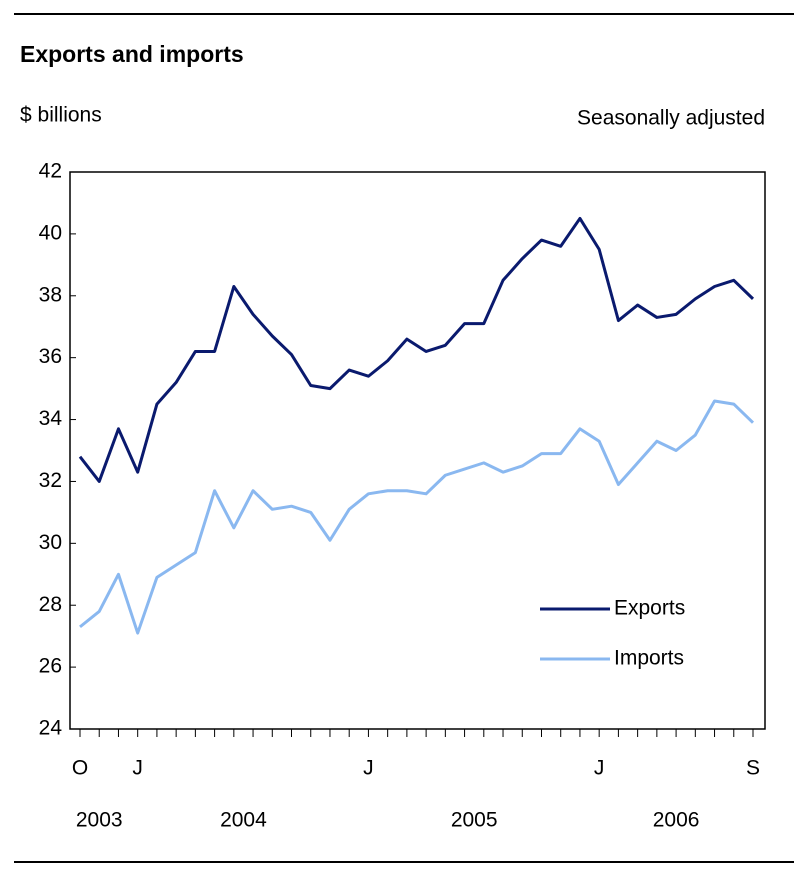 Image resolution: width=808 pixels, height=877 pixels. What do you see at coordinates (50, 356) in the screenshot?
I see `y-tick-label: 36` at bounding box center [50, 356].